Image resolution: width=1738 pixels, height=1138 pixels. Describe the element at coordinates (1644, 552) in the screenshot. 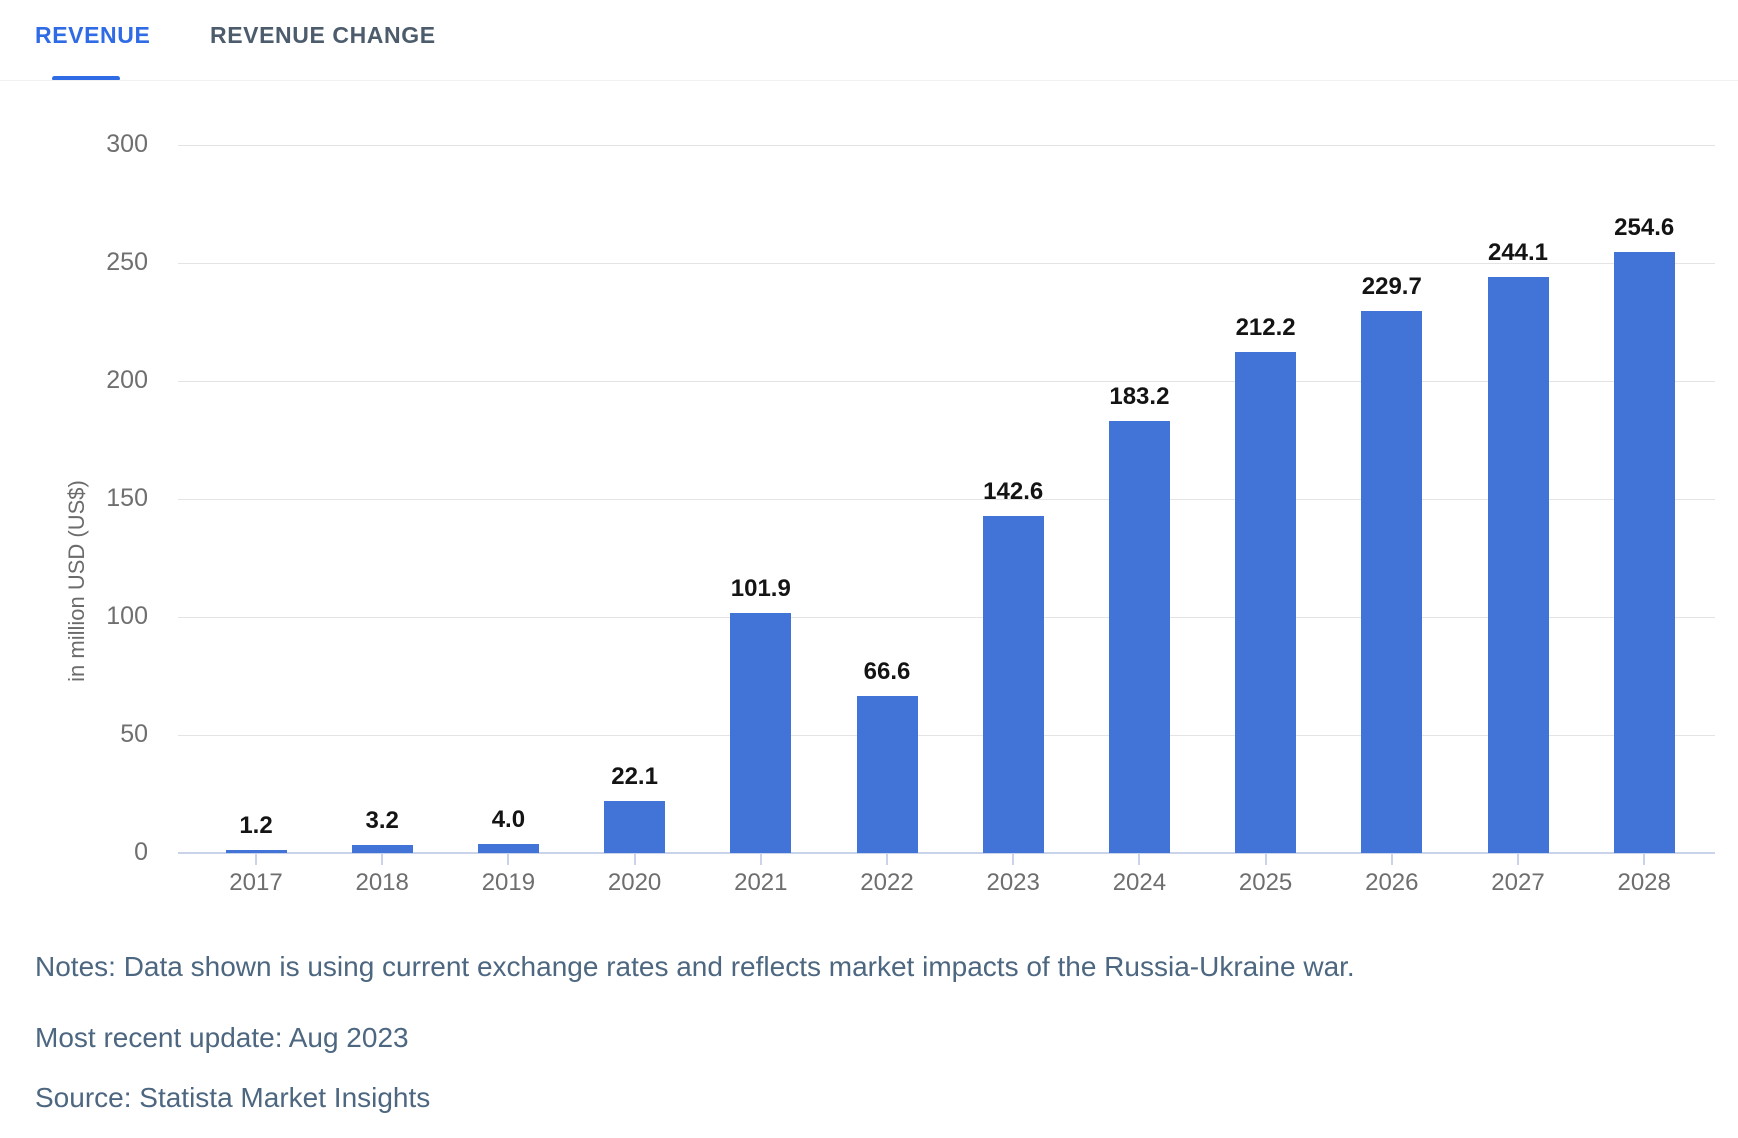

I see `bar-2028` at that location.